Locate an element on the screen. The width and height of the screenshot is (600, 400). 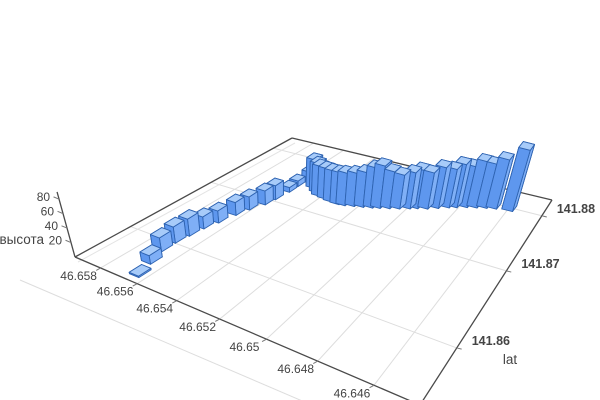
y-axis-line is located at coordinates (487, 299).